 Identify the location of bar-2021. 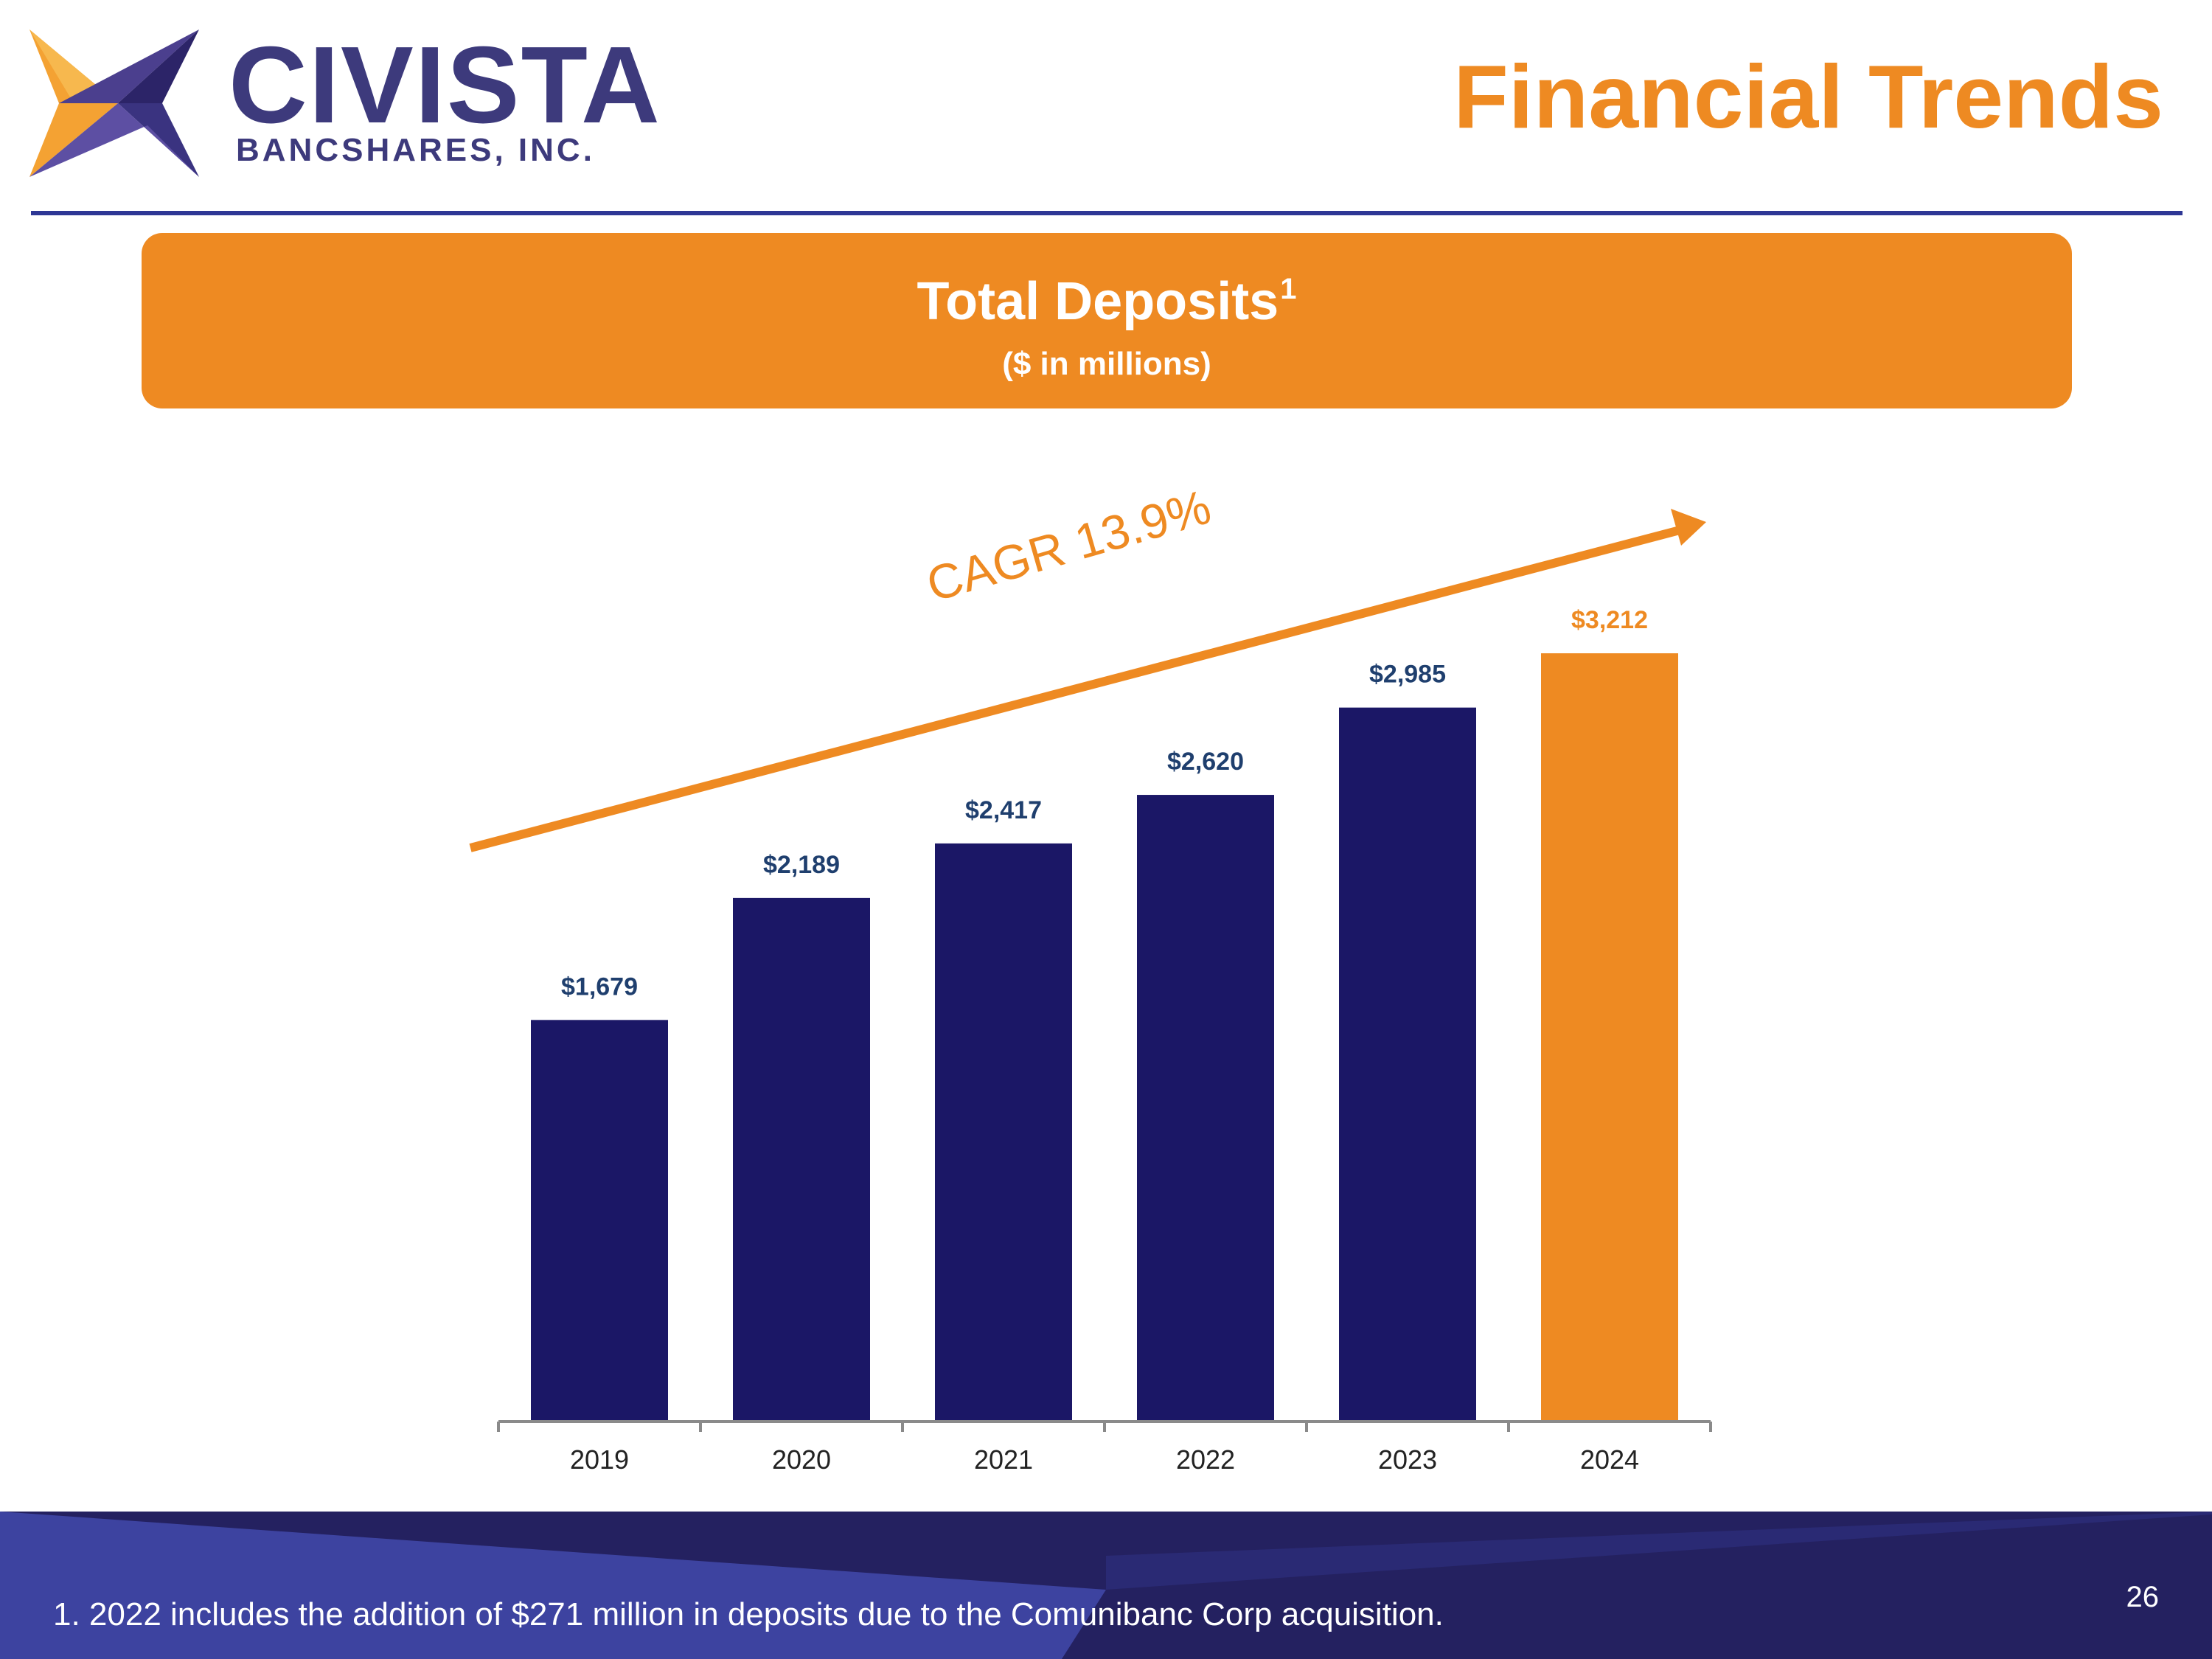
(1003, 1132).